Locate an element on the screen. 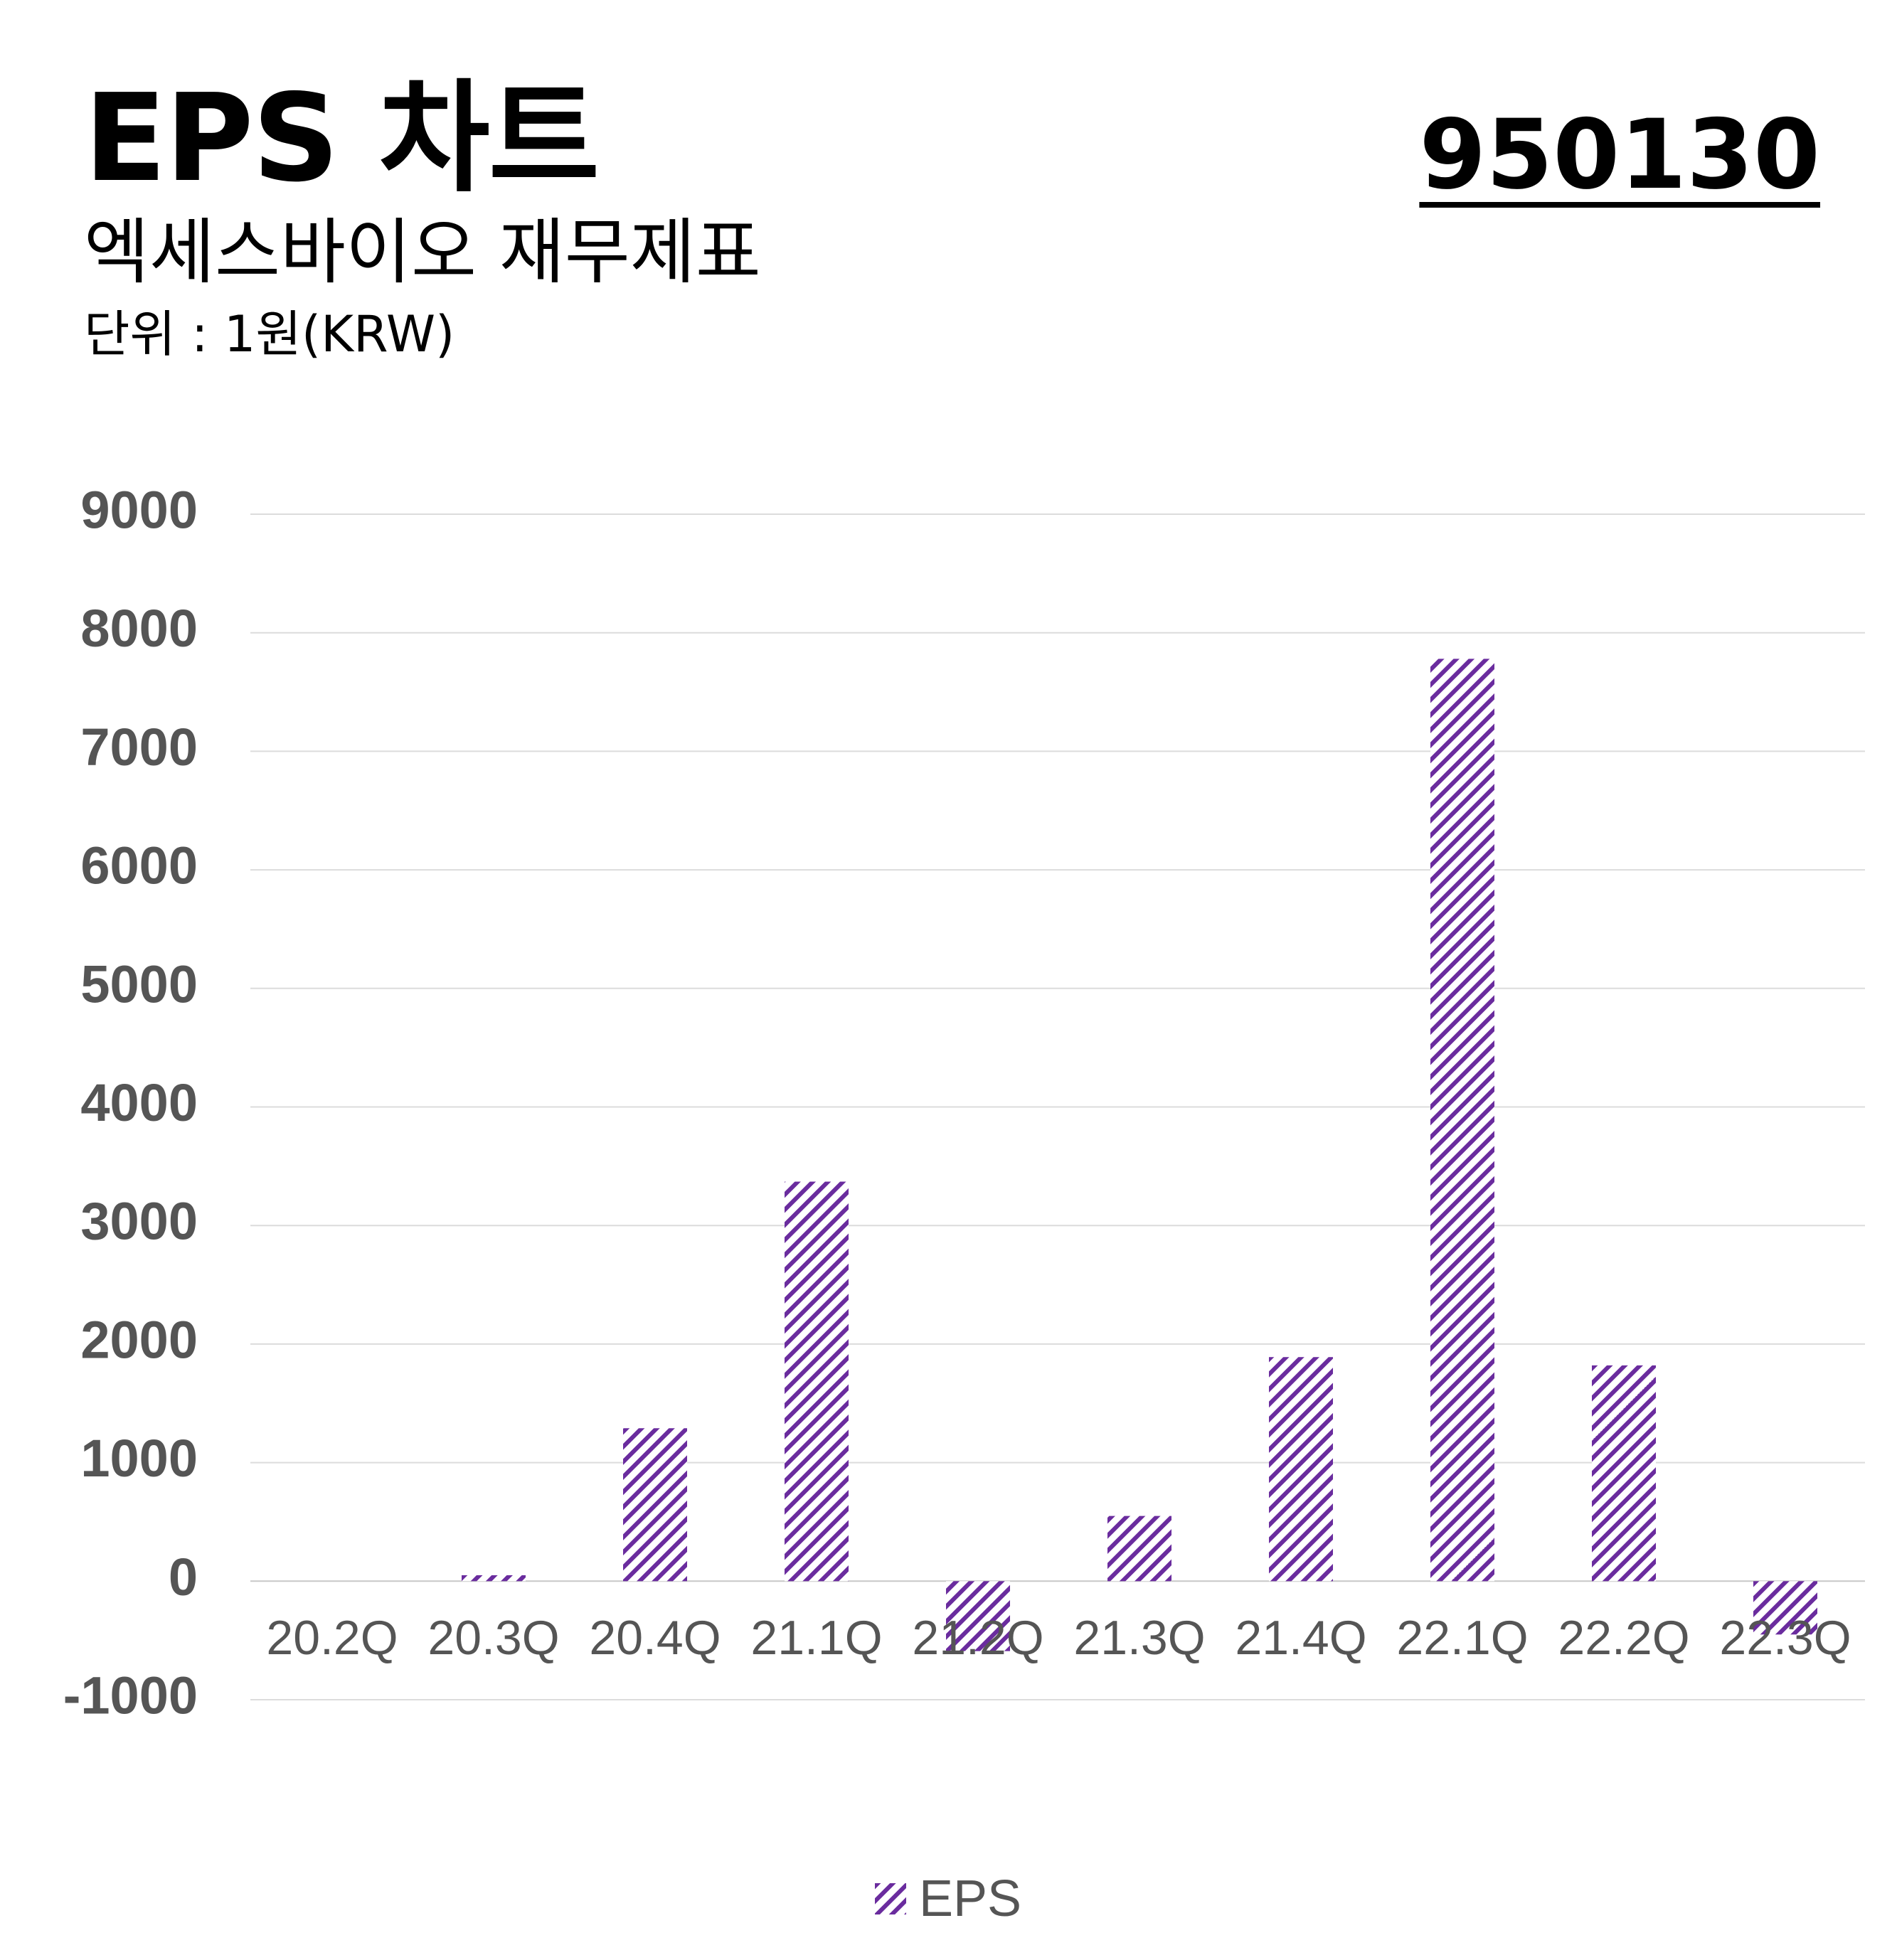 The height and width of the screenshot is (1960, 1897). y-tick-label: 1000 is located at coordinates (139, 1458).